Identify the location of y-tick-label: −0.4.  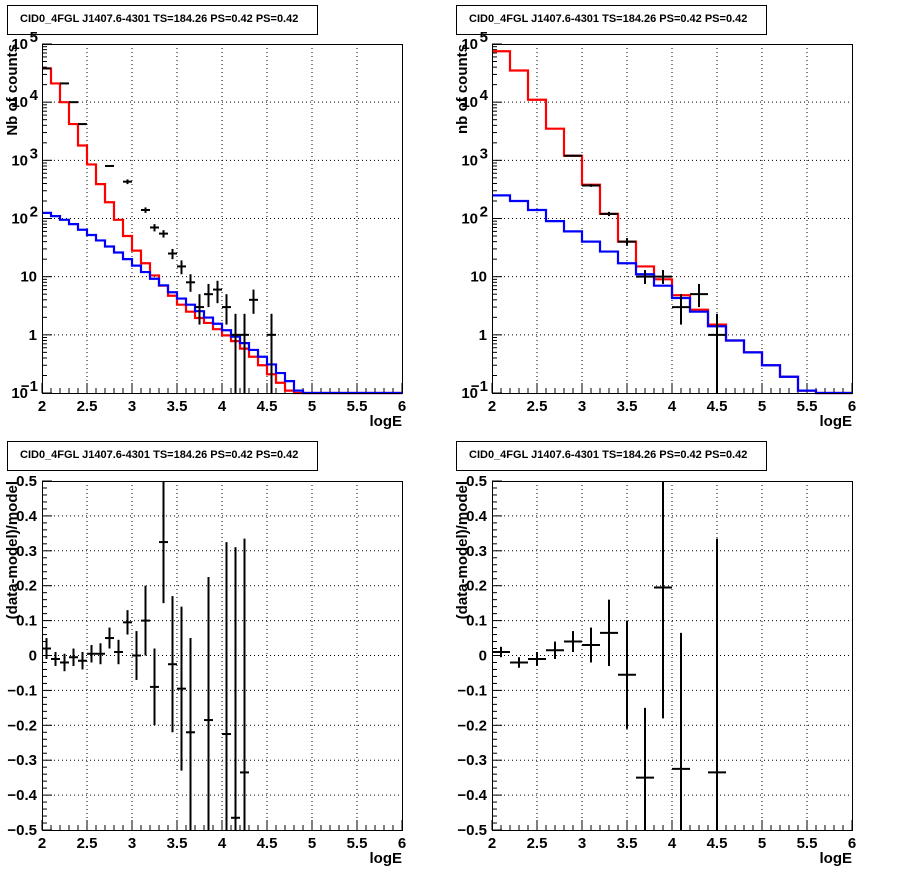
(22, 795).